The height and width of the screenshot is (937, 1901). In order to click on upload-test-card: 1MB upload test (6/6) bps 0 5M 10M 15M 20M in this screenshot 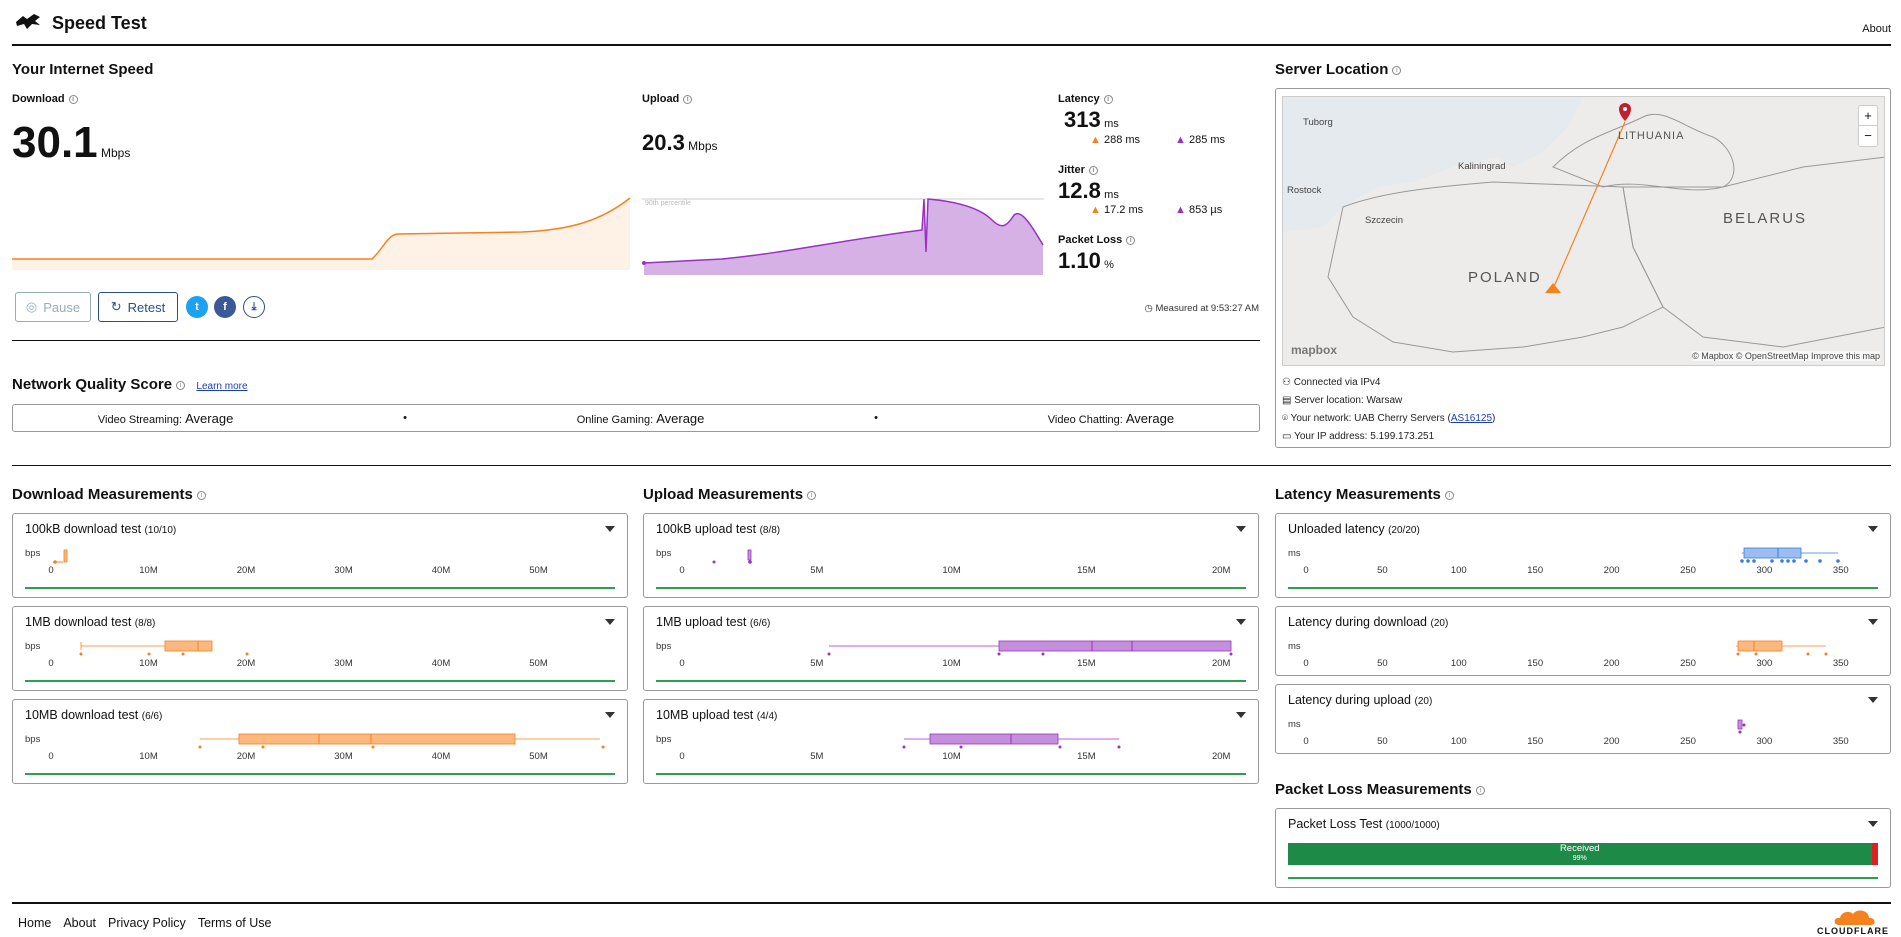, I will do `click(951, 648)`.